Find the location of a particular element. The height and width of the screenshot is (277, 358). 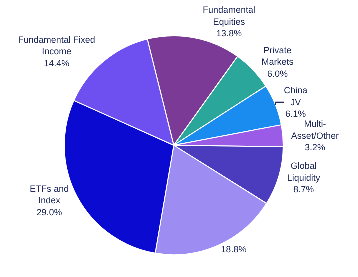

data-label: 29.0% is located at coordinates (49, 212).